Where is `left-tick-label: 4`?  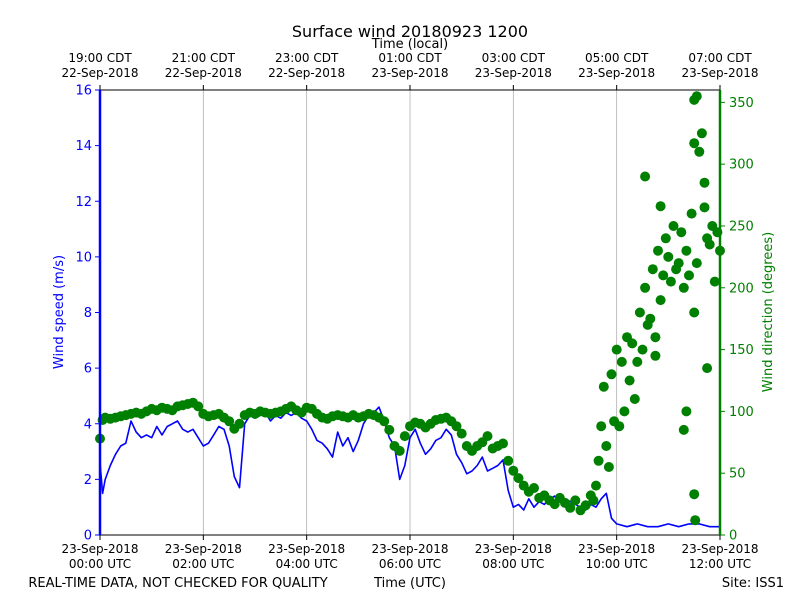 left-tick-label: 4 is located at coordinates (88, 424).